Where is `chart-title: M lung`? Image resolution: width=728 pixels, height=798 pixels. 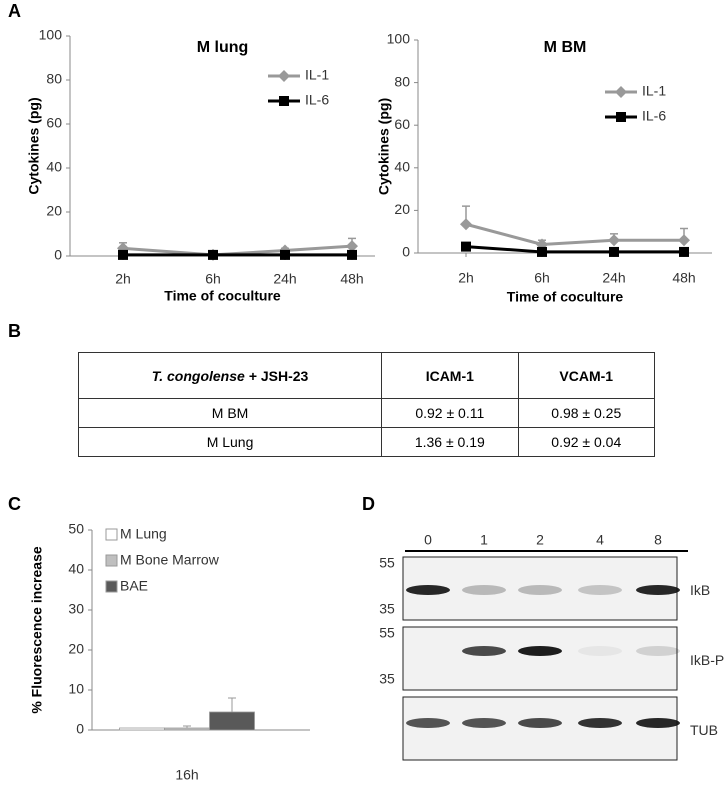
chart-title: M lung is located at coordinates (223, 47).